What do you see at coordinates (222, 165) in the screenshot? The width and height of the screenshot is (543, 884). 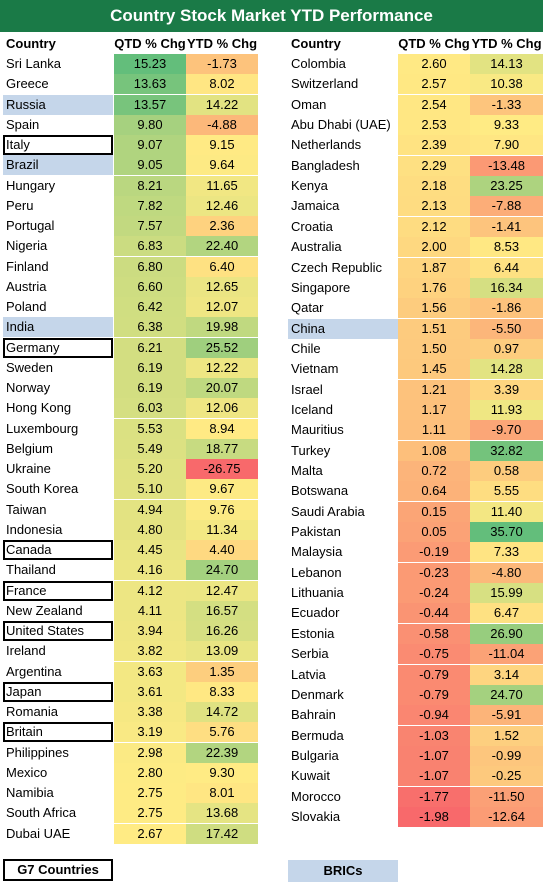 I see `ytd-cell: 9.64` at bounding box center [222, 165].